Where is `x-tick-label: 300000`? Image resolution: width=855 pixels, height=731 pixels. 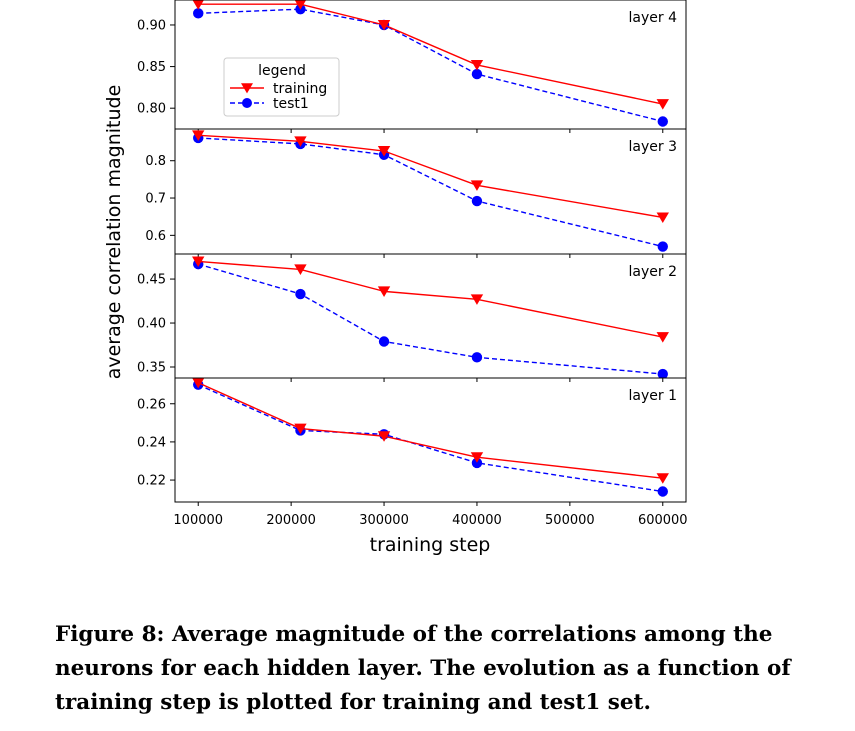
x-tick-label: 300000 is located at coordinates (384, 520).